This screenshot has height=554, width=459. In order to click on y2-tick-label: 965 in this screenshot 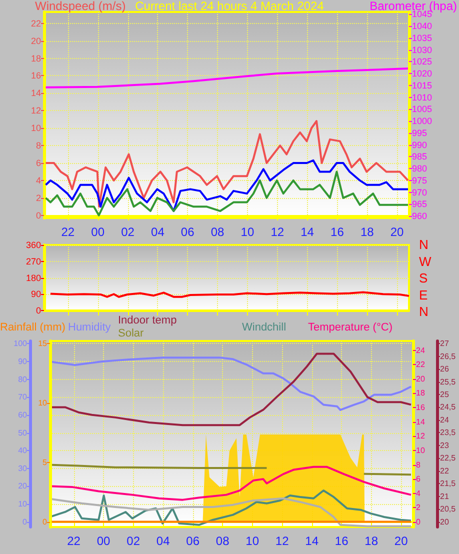, I will do `click(420, 204)`.